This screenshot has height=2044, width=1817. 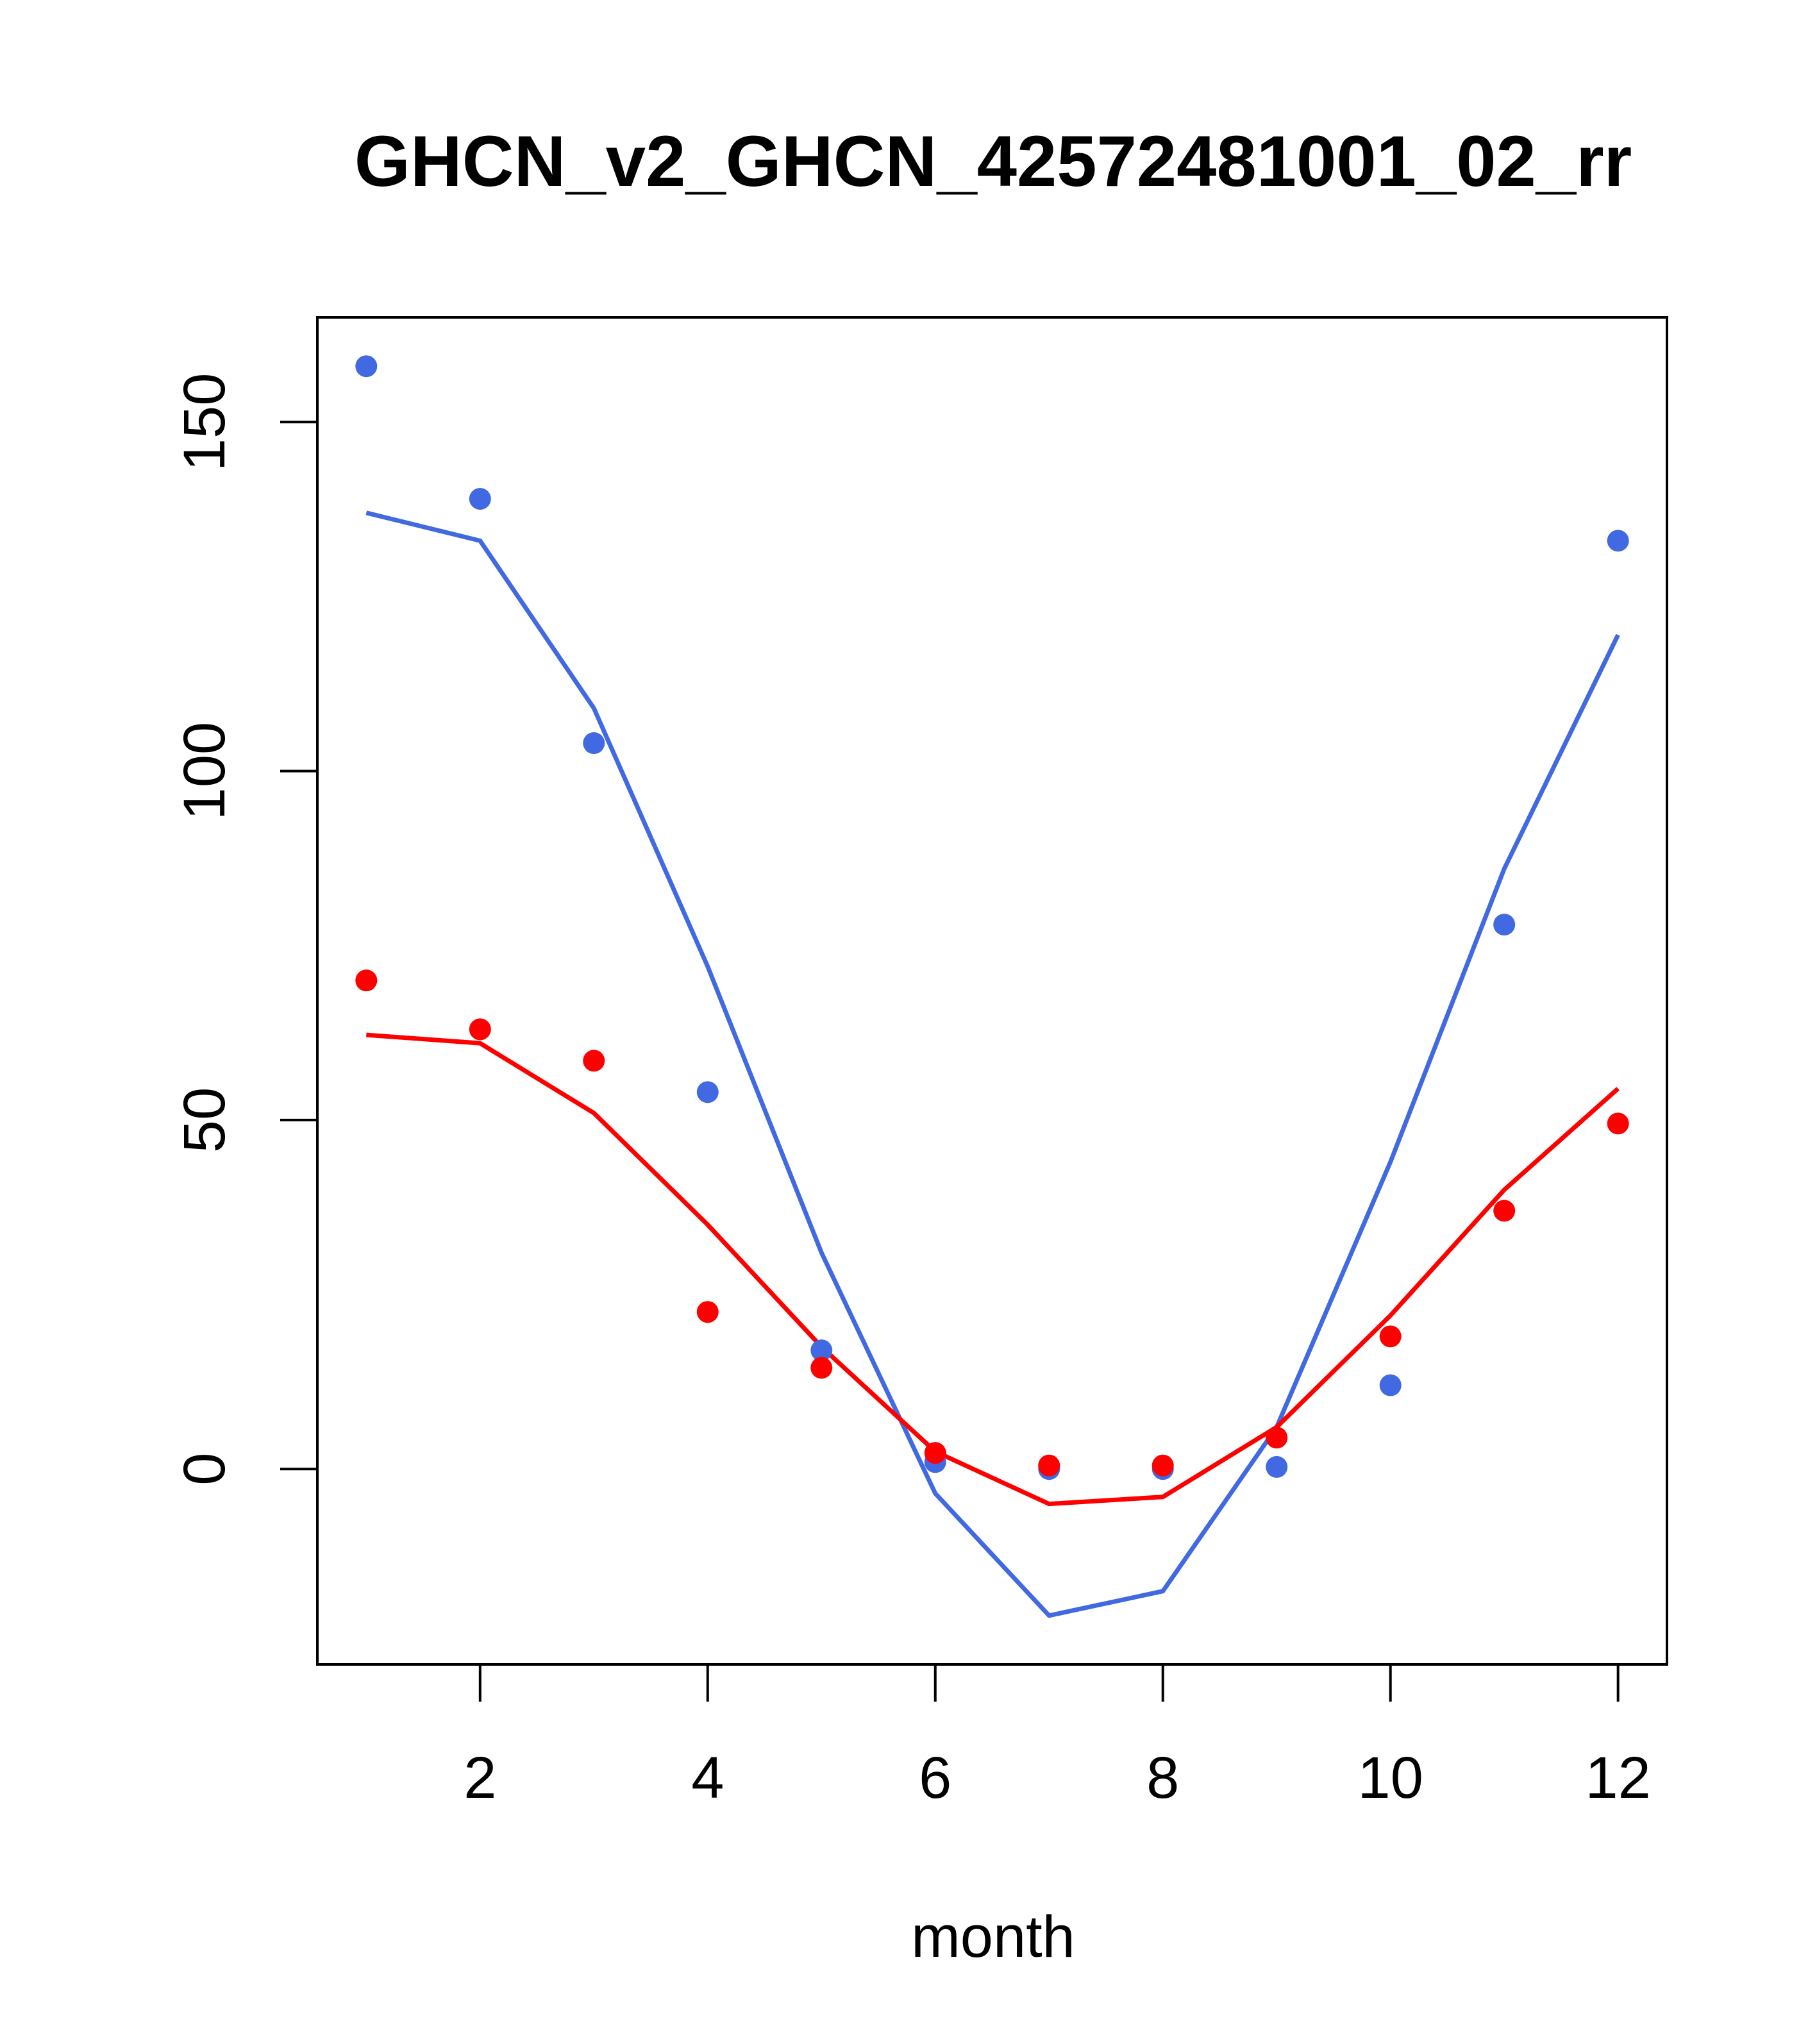 I want to click on x-tick-label: 2, so click(x=480, y=1778).